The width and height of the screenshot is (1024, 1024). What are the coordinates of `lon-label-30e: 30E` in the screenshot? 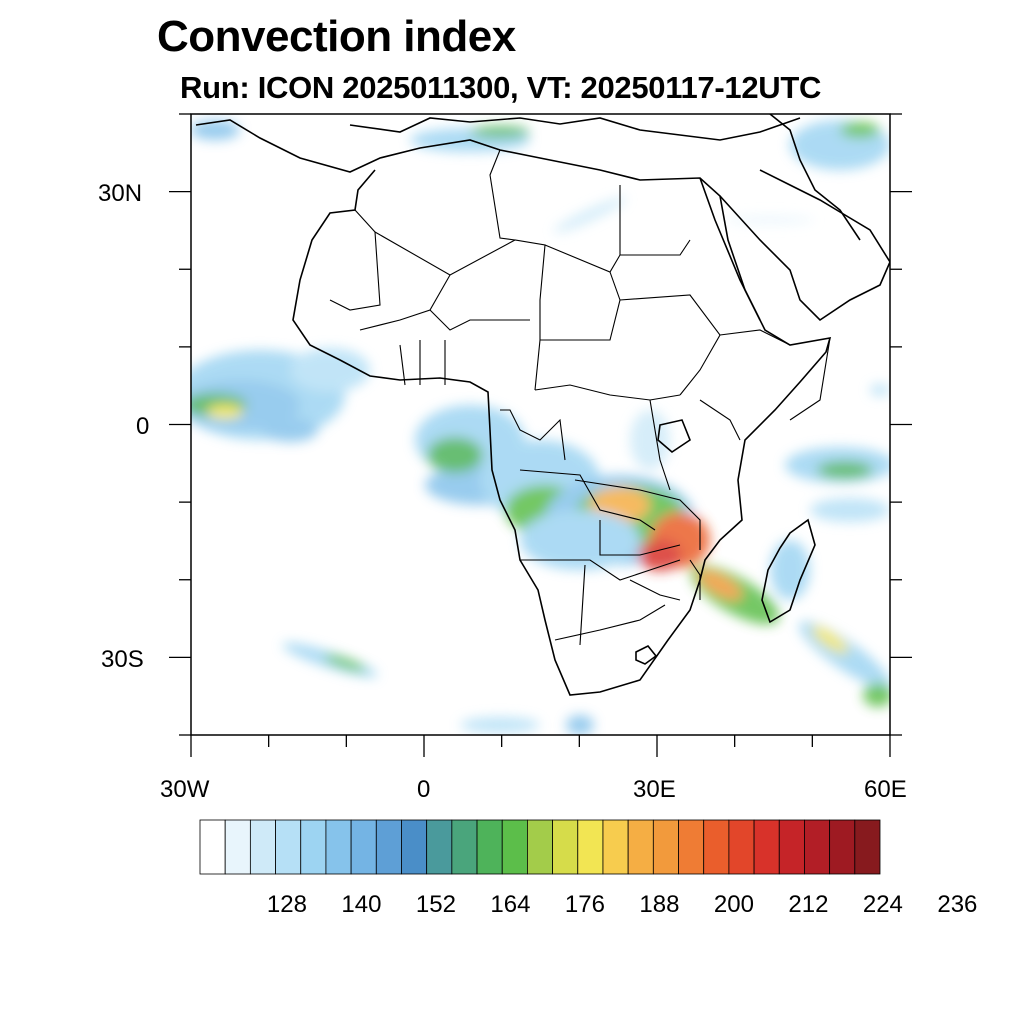 It's located at (654, 789).